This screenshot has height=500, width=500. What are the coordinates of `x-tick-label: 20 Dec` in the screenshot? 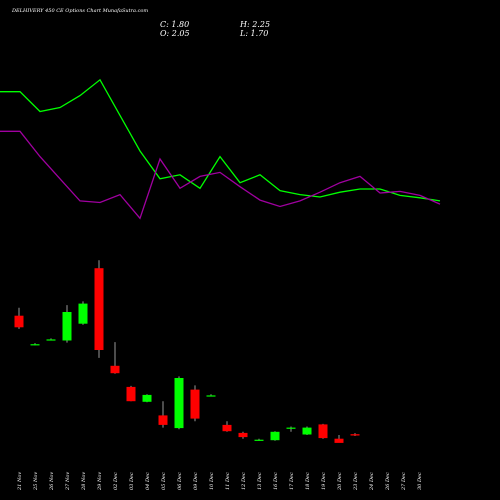 It's located at (340, 481).